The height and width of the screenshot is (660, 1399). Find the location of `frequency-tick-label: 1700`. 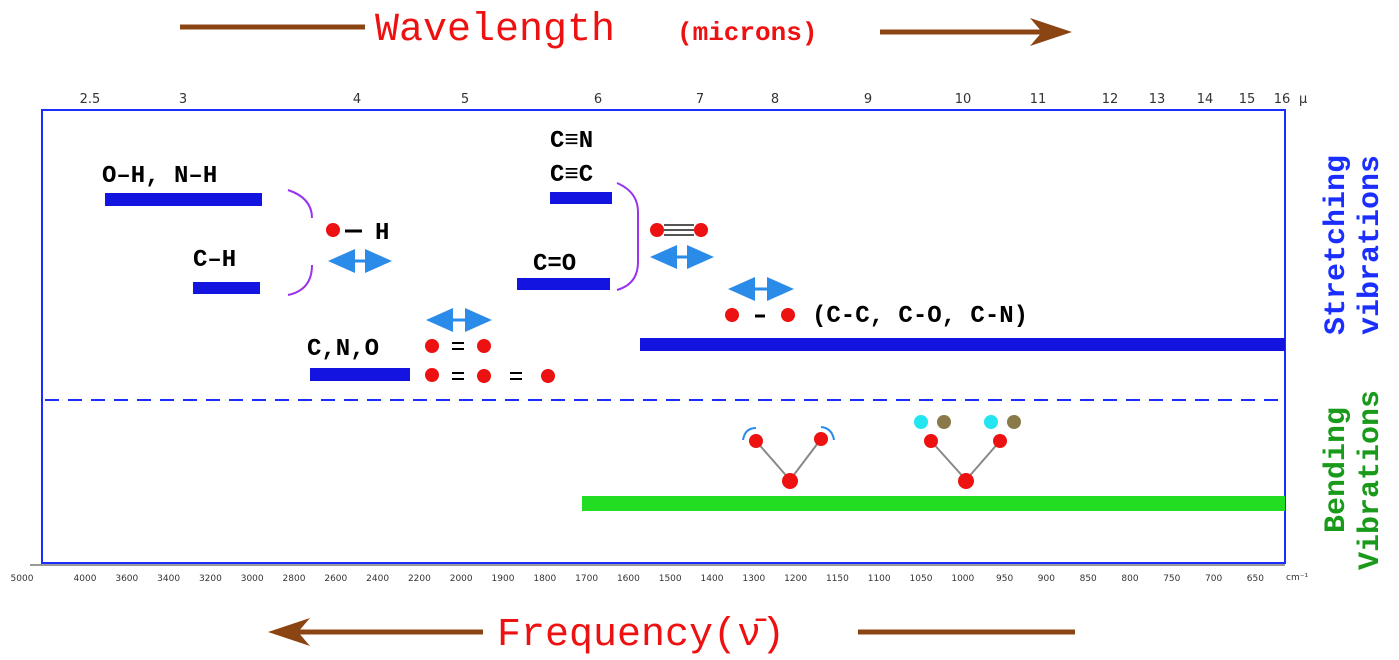

frequency-tick-label: 1700 is located at coordinates (586, 579).